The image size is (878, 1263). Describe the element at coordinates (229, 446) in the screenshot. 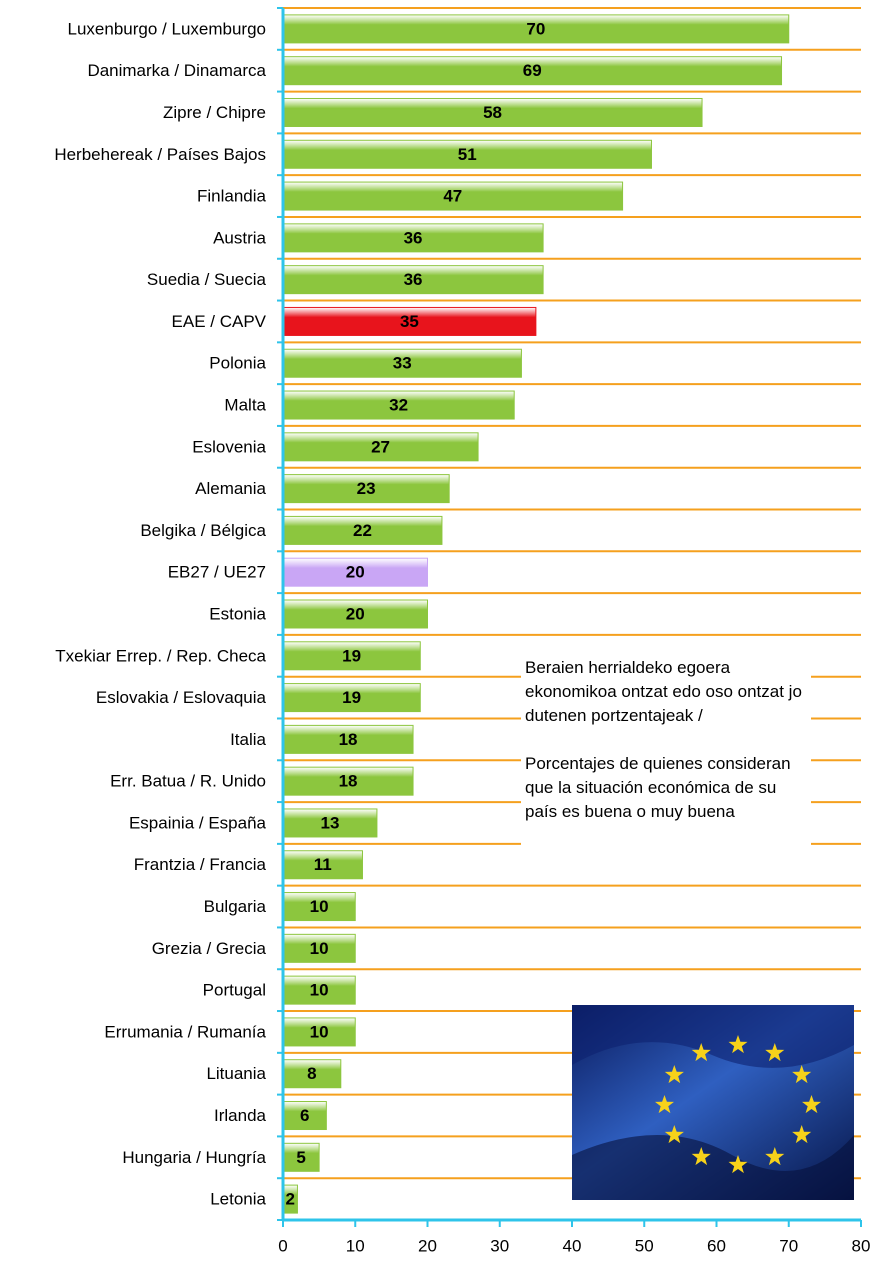

I see `y-tick-label: Eslovenia` at that location.